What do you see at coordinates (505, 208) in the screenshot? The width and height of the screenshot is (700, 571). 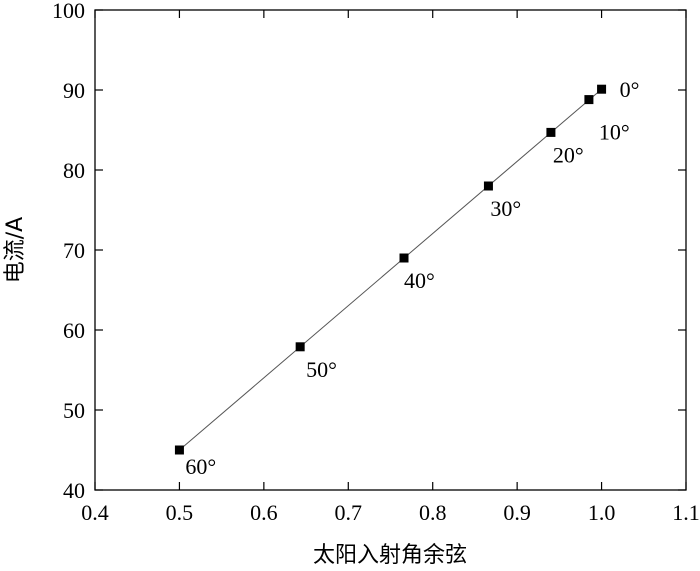 I see `data-point-label: 30°` at bounding box center [505, 208].